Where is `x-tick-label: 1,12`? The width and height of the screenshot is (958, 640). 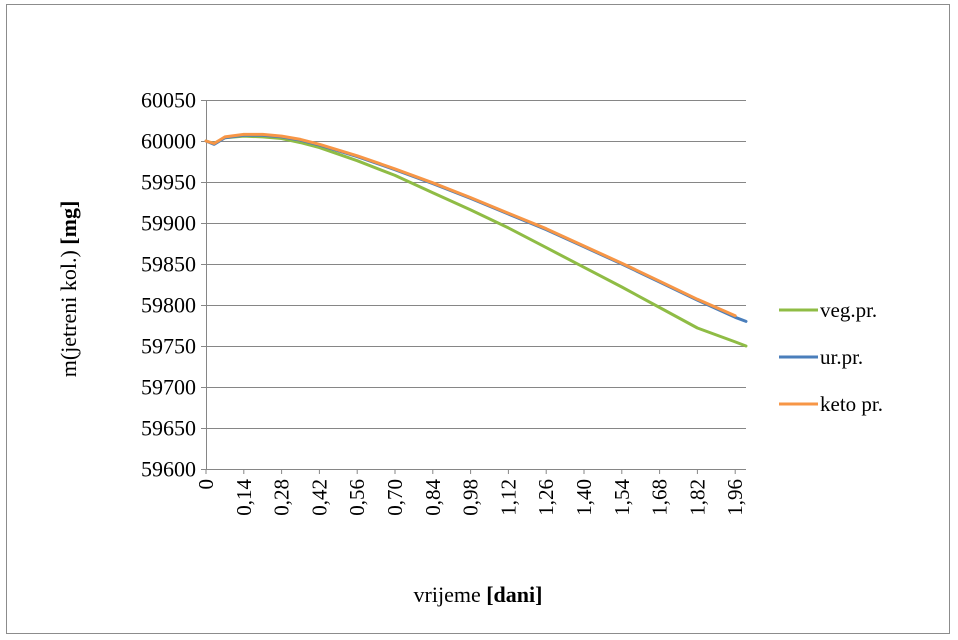 x-tick-label: 1,12 is located at coordinates (508, 497).